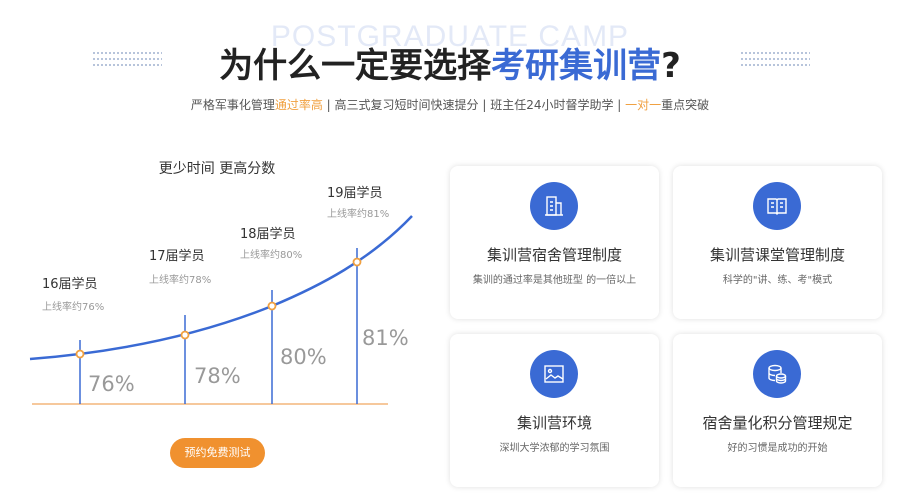 Image resolution: width=900 pixels, height=497 pixels. What do you see at coordinates (554, 242) in the screenshot?
I see `card-dorm-management: 集训营宿舍管理制度 集训的通过率是其他班型 的一倍以上` at bounding box center [554, 242].